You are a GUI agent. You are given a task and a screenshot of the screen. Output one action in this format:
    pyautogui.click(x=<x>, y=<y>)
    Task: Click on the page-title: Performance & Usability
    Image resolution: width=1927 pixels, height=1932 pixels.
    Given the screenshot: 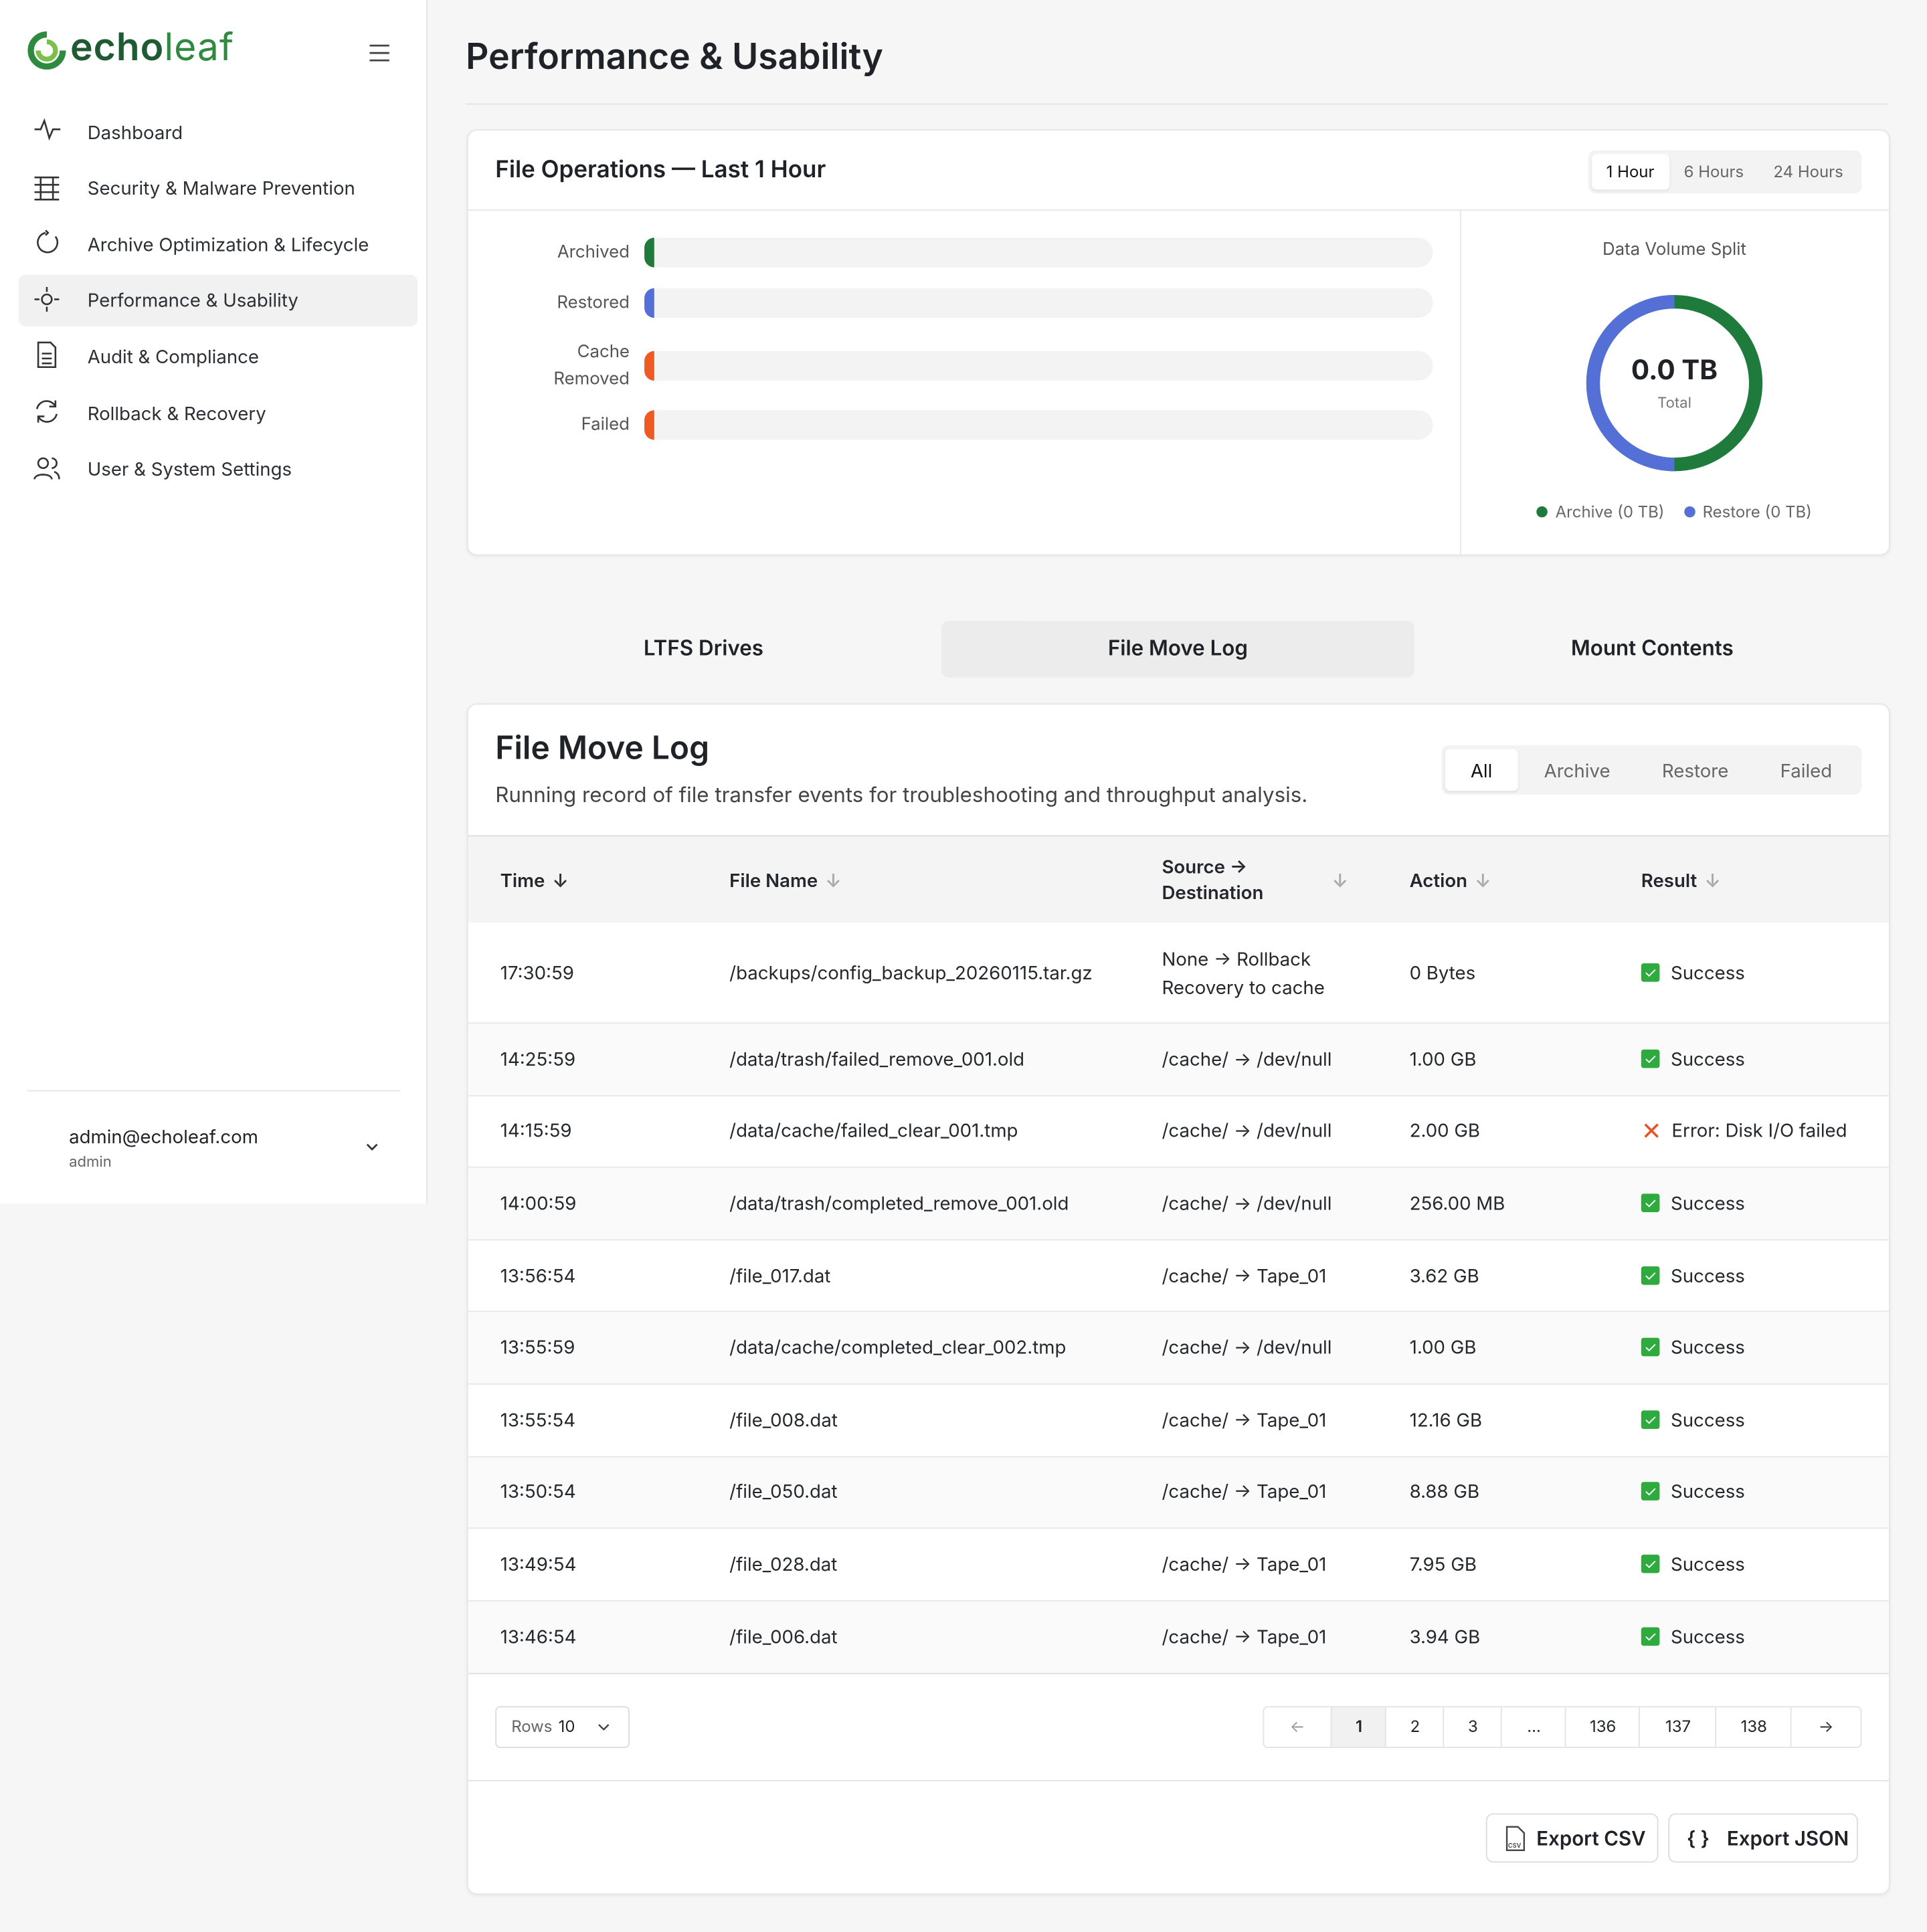 What is the action you would take?
    pyautogui.click(x=674, y=56)
    